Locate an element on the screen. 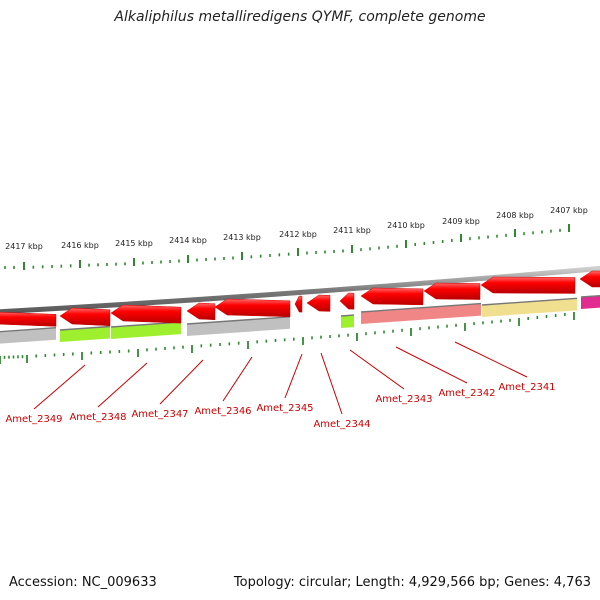 The image size is (600, 600). backbone-arc is located at coordinates (300, 290).